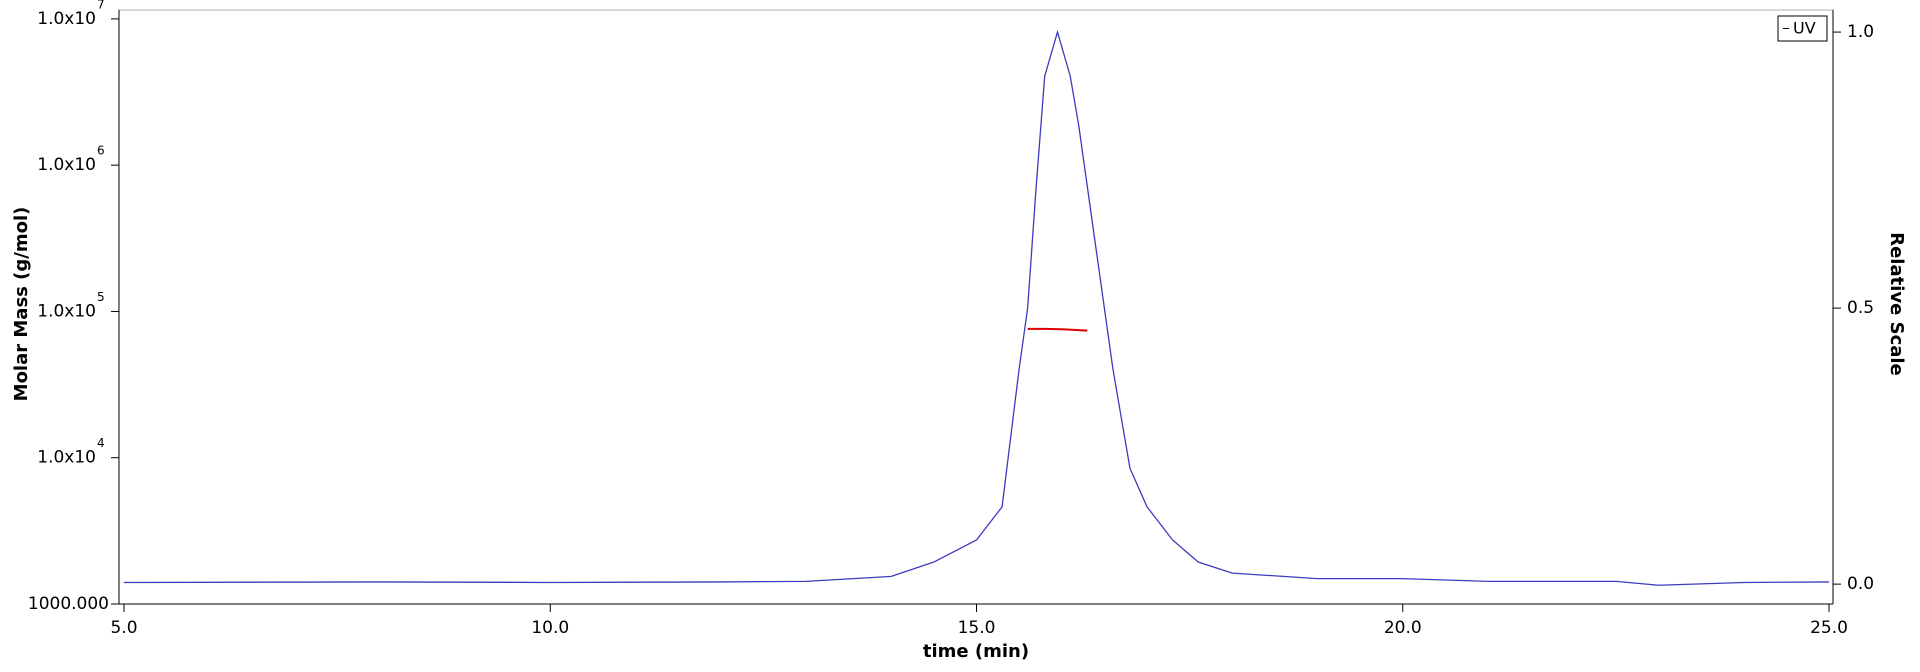  What do you see at coordinates (101, 443) in the screenshot?
I see `y-tick-exponent: 4` at bounding box center [101, 443].